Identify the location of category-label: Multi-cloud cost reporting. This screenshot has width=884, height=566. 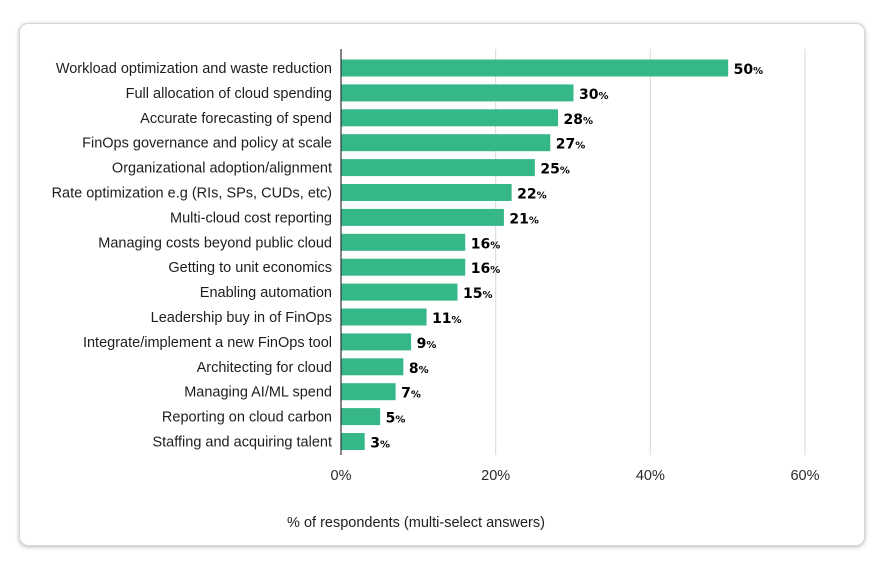
(251, 218).